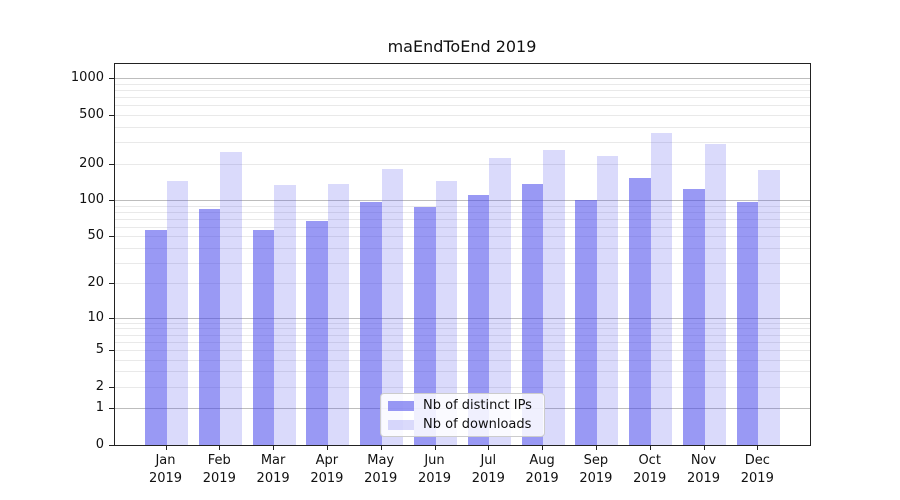 The height and width of the screenshot is (500, 900). I want to click on x-tick-label: Dec 2019, so click(757, 469).